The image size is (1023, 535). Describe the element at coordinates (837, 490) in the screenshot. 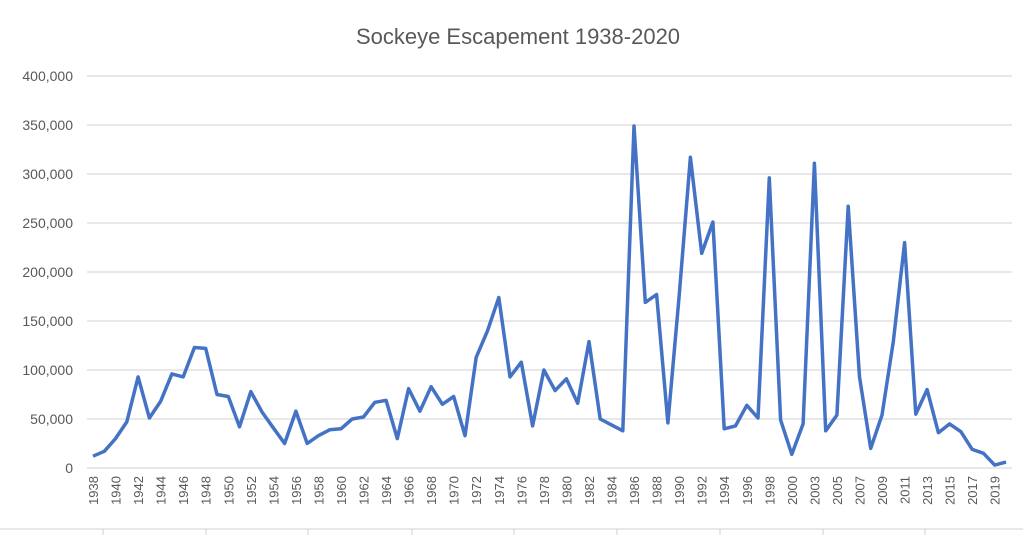

I see `x-tick-label: 2005` at that location.